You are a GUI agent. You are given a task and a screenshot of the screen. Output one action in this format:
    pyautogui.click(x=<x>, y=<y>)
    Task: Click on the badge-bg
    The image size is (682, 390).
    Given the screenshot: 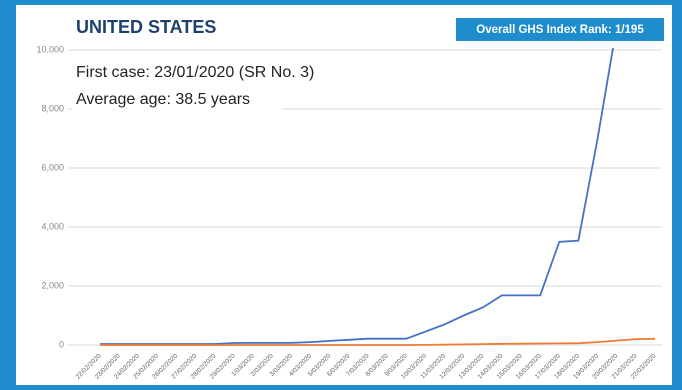 What is the action you would take?
    pyautogui.click(x=560, y=29)
    